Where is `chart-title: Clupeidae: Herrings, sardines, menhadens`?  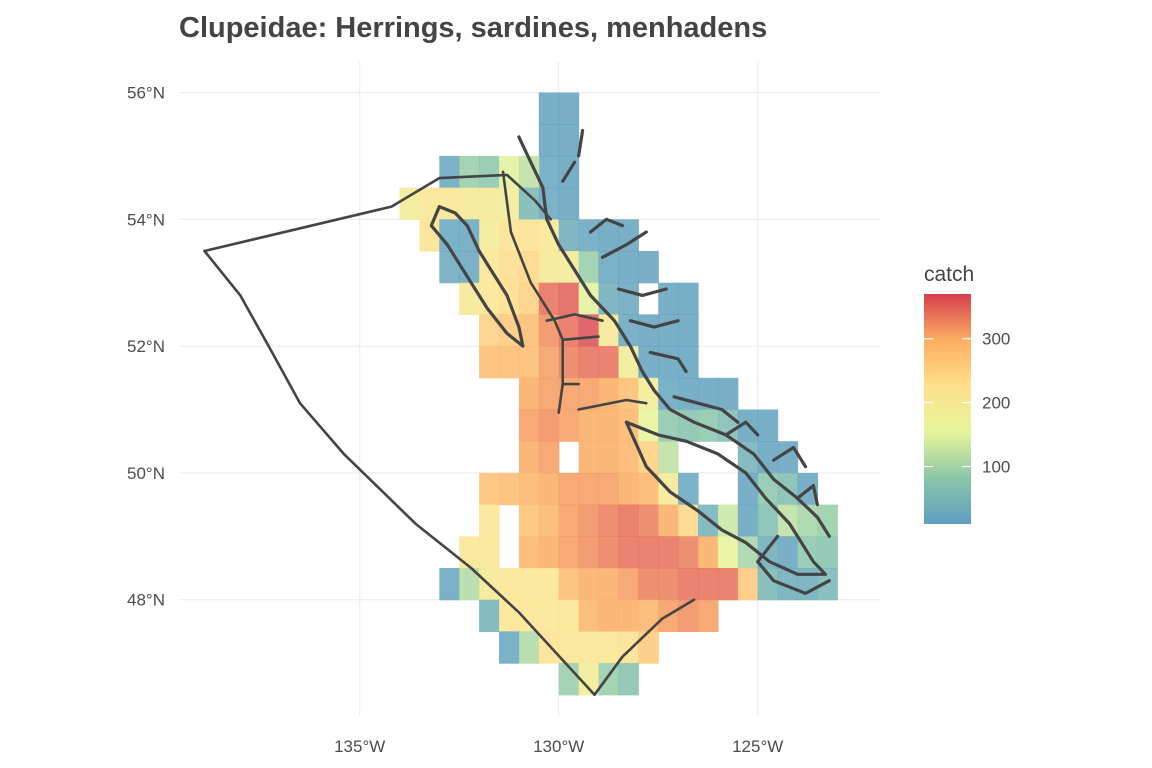
chart-title: Clupeidae: Herrings, sardines, menhadens is located at coordinates (473, 28).